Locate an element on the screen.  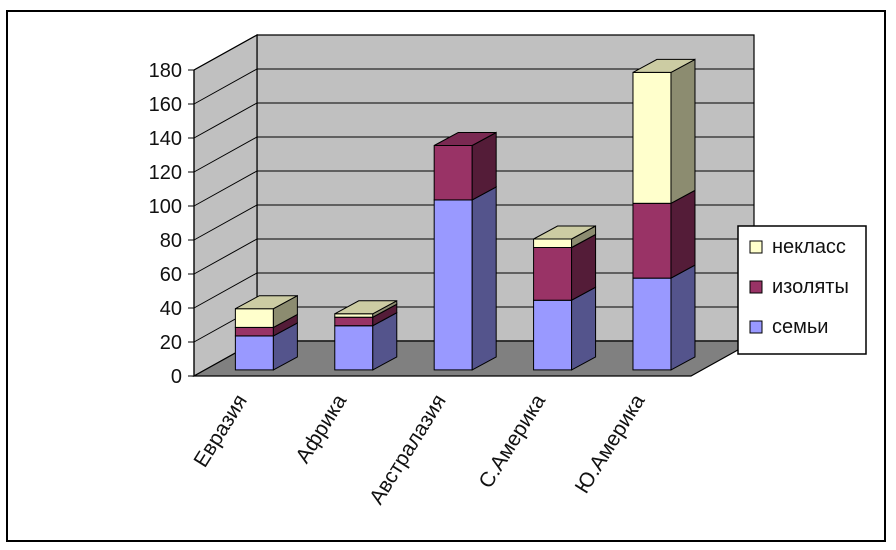
x-category-label: Ю.Америка is located at coordinates (610, 443).